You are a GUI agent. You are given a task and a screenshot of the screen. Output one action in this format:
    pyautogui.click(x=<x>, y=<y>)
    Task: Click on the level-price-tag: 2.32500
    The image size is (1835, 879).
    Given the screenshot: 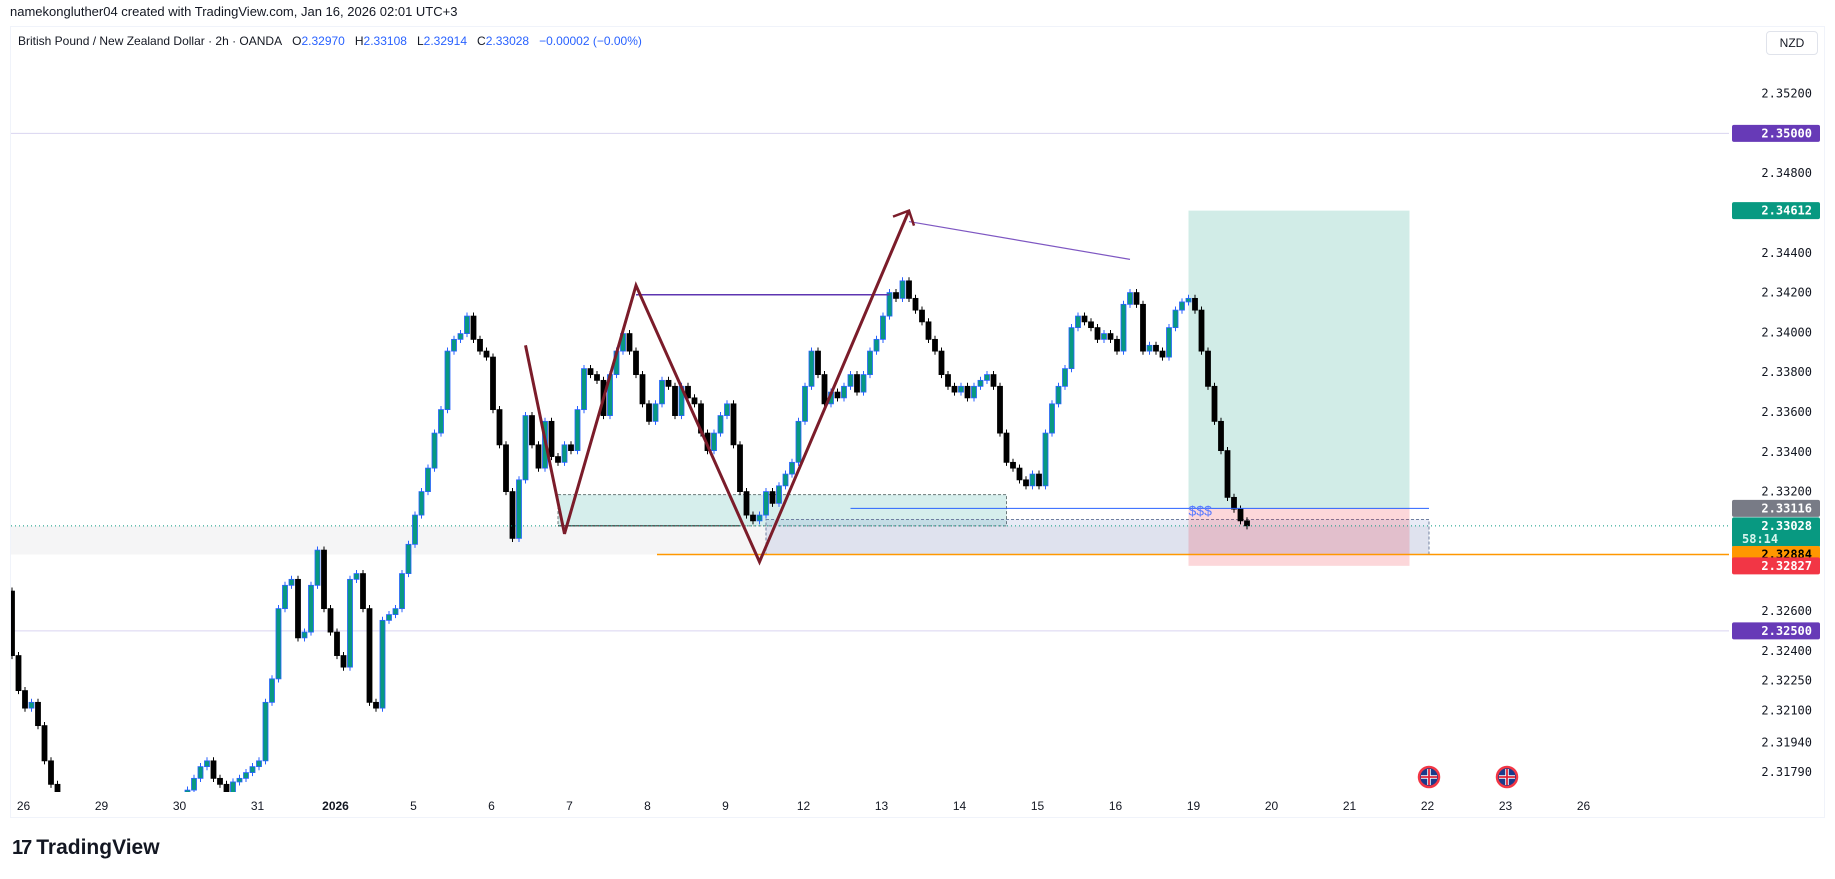 What is the action you would take?
    pyautogui.click(x=1786, y=631)
    